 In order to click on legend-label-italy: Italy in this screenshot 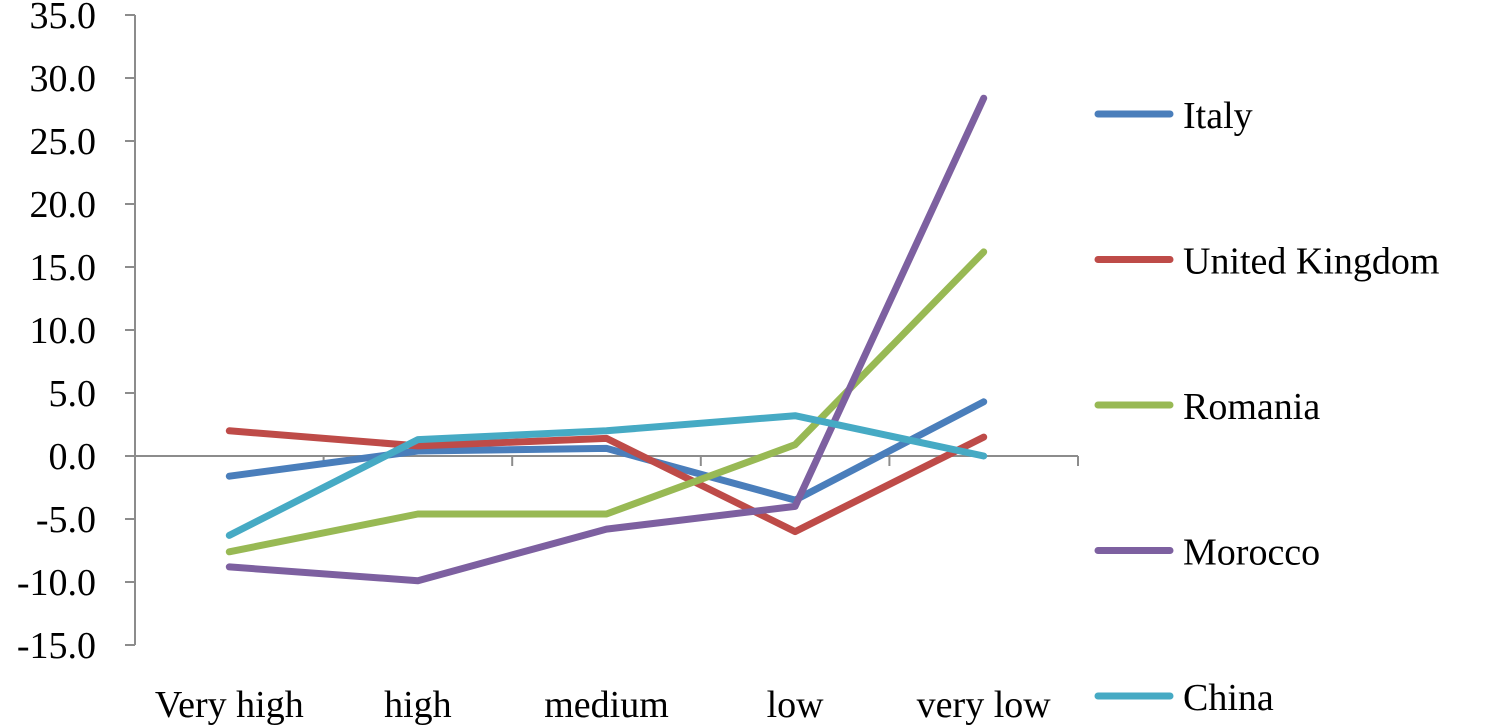, I will do `click(1218, 116)`.